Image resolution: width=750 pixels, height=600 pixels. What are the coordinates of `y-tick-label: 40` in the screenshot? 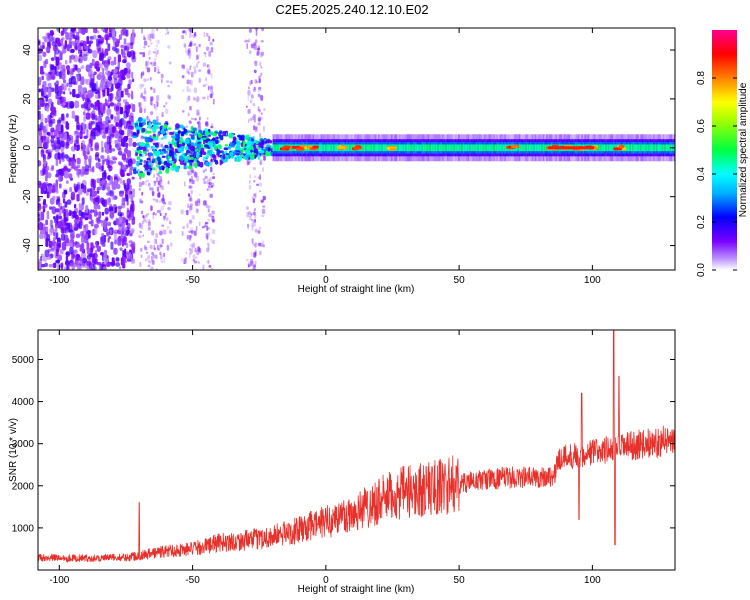 It's located at (27, 50).